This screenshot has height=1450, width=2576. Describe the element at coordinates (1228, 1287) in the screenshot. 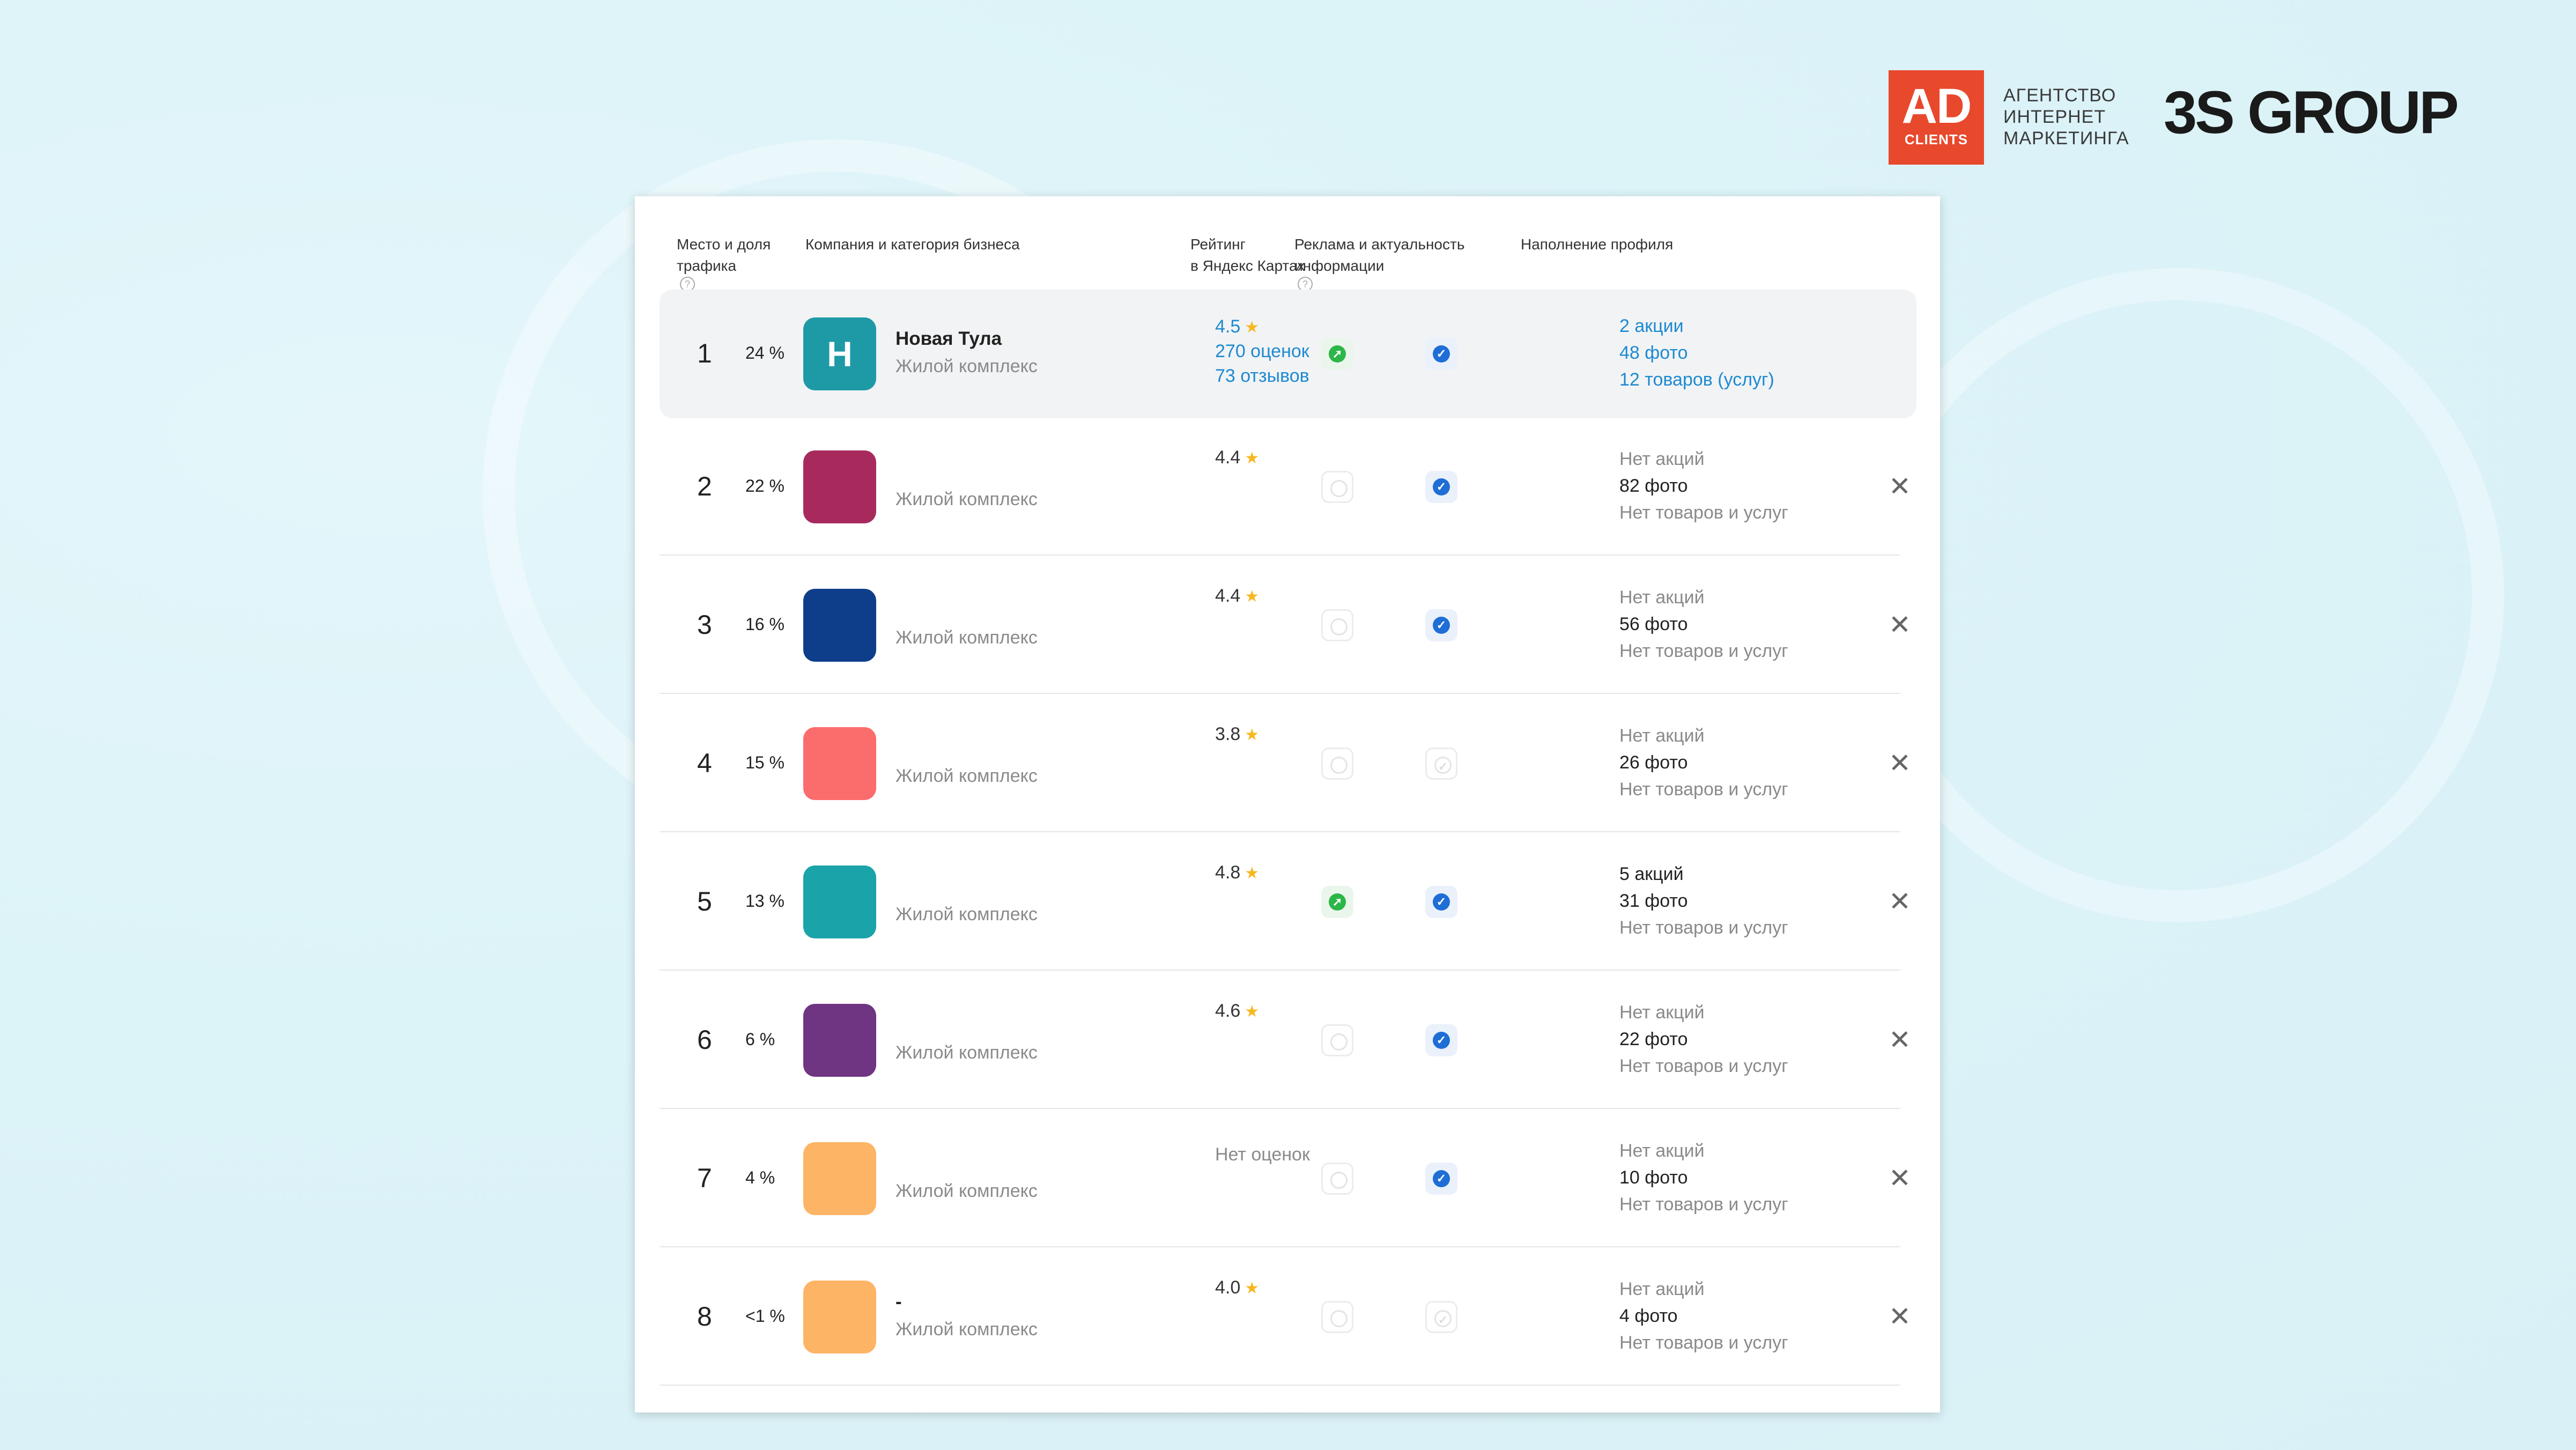

I see `rating-number: 4.0` at that location.